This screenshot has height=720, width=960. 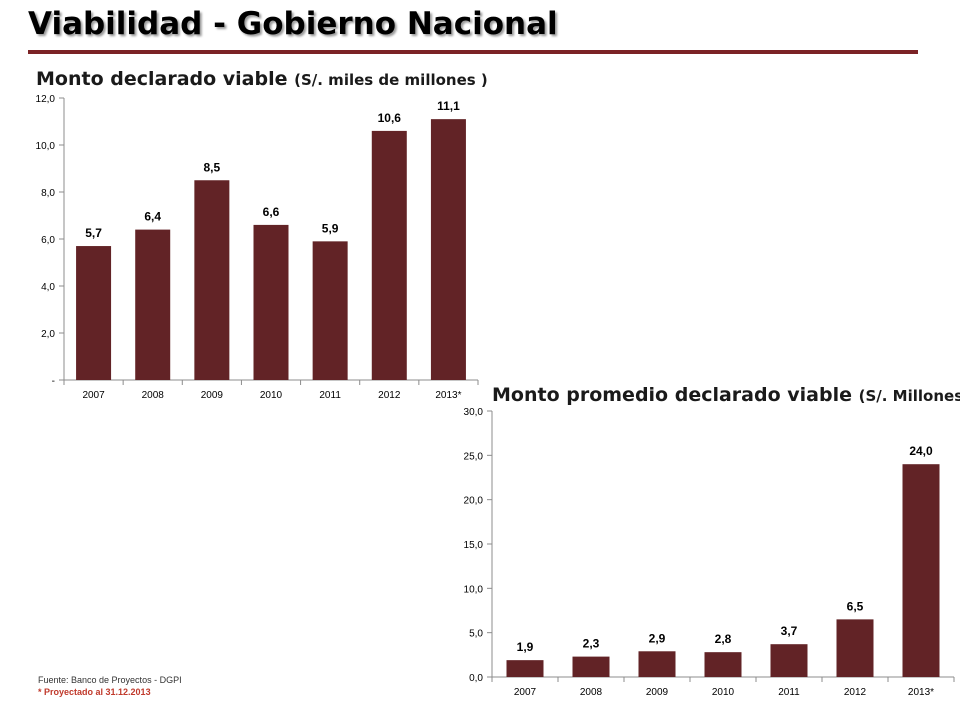 What do you see at coordinates (789, 631) in the screenshot?
I see `chart2-data-label: 3,7` at bounding box center [789, 631].